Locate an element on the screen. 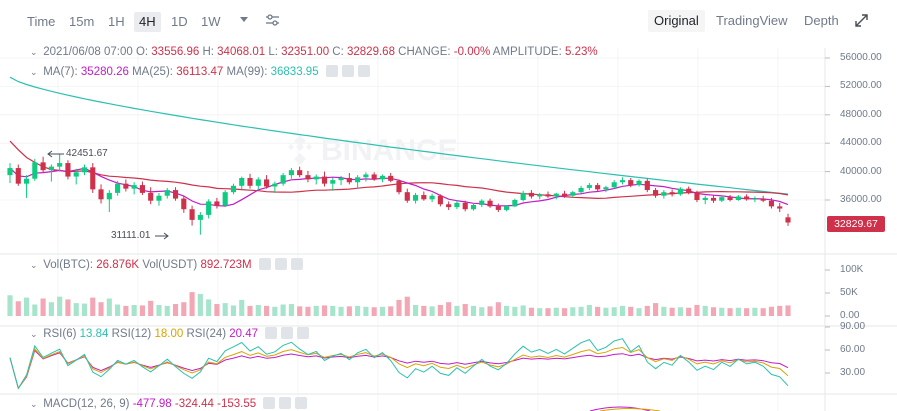 The height and width of the screenshot is (411, 897). interval-1h: 1H is located at coordinates (116, 21).